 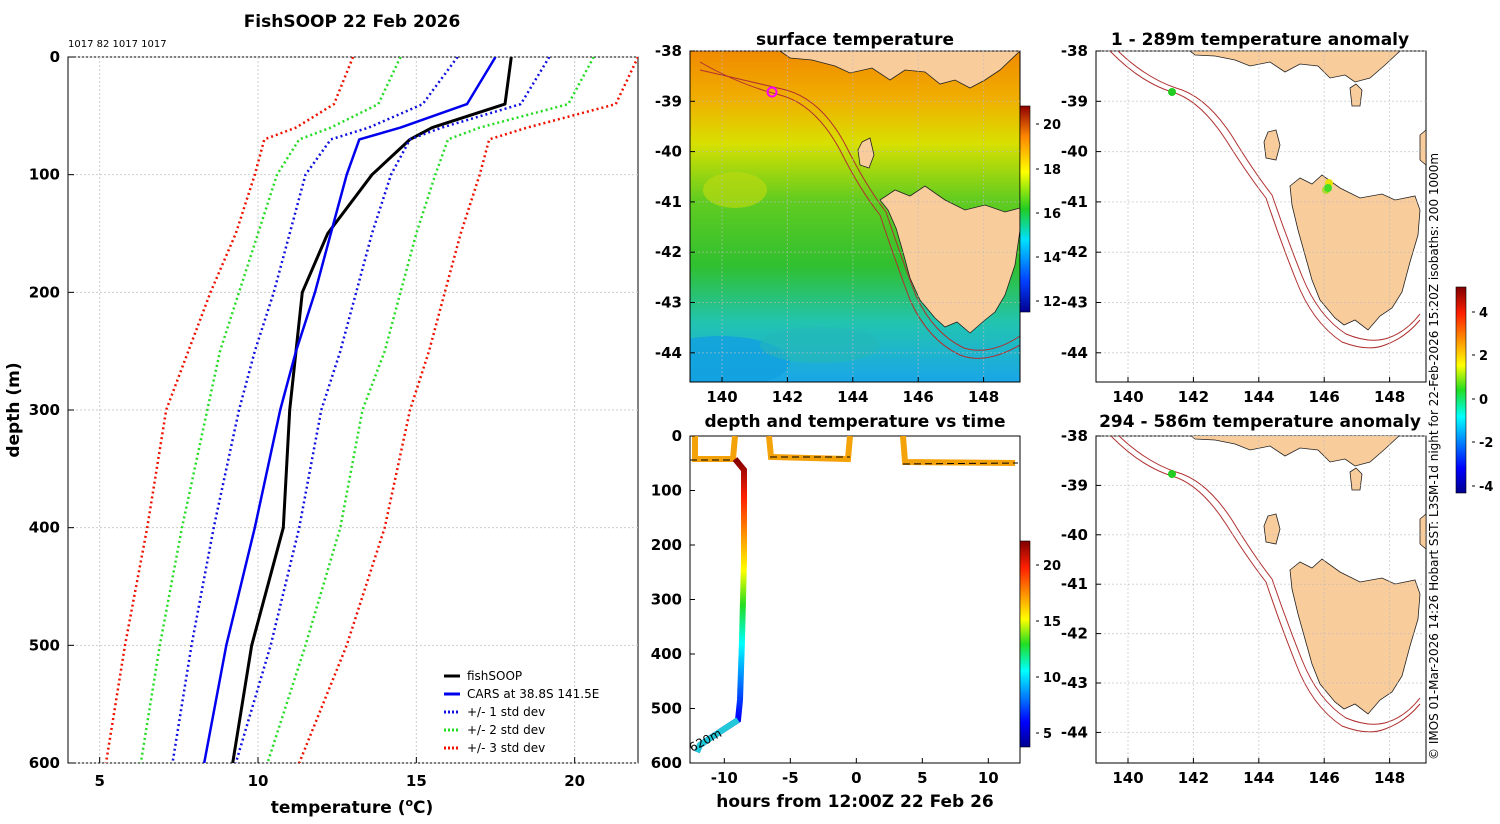 I want to click on time-ytick-label: 100, so click(x=666, y=491).